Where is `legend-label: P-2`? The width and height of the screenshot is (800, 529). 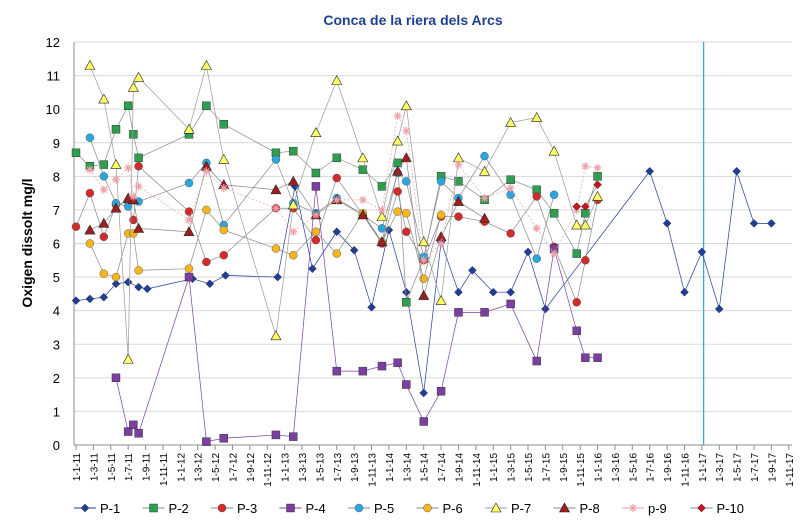
legend-label: P-2 is located at coordinates (179, 508).